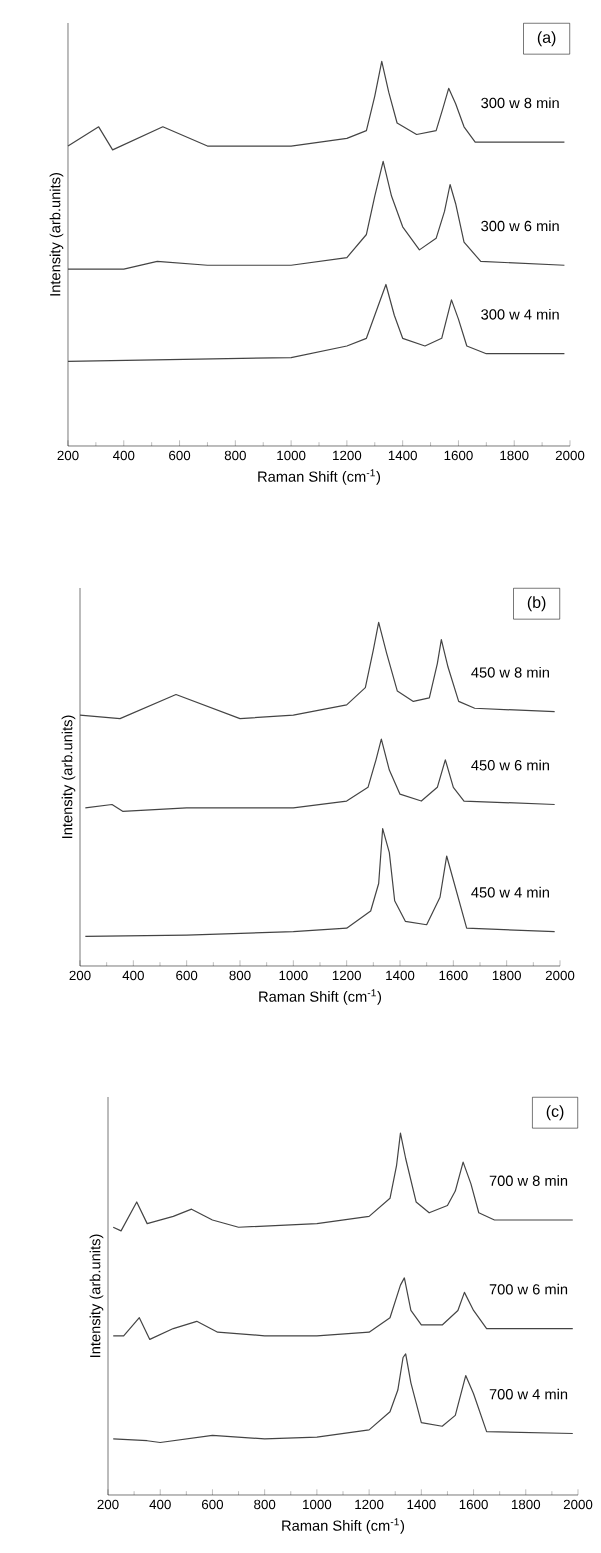  I want to click on series-label: 700 w 8 min, so click(528, 1180).